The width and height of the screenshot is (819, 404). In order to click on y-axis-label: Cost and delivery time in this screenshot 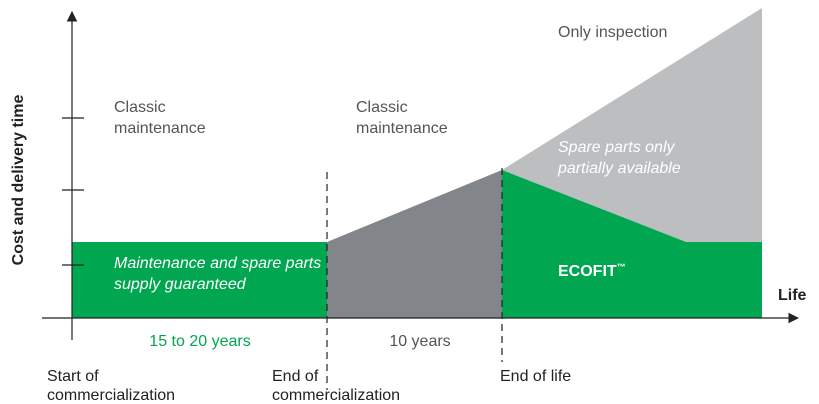, I will do `click(18, 180)`.